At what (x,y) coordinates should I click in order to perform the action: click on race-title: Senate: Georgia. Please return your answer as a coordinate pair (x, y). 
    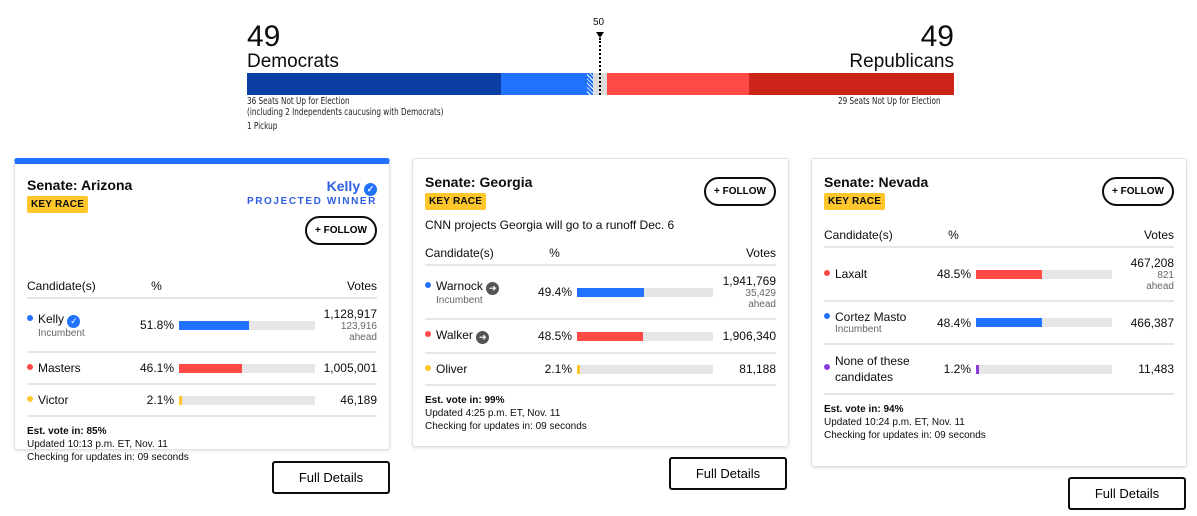
    Looking at the image, I should click on (479, 182).